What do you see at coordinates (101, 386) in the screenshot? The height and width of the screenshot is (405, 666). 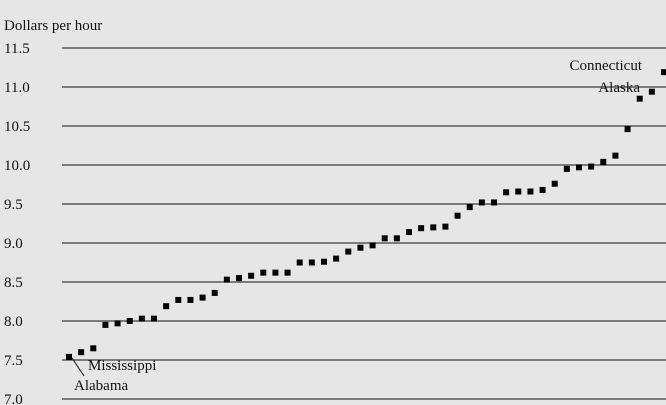 I see `annotation-alabama: Alabama` at bounding box center [101, 386].